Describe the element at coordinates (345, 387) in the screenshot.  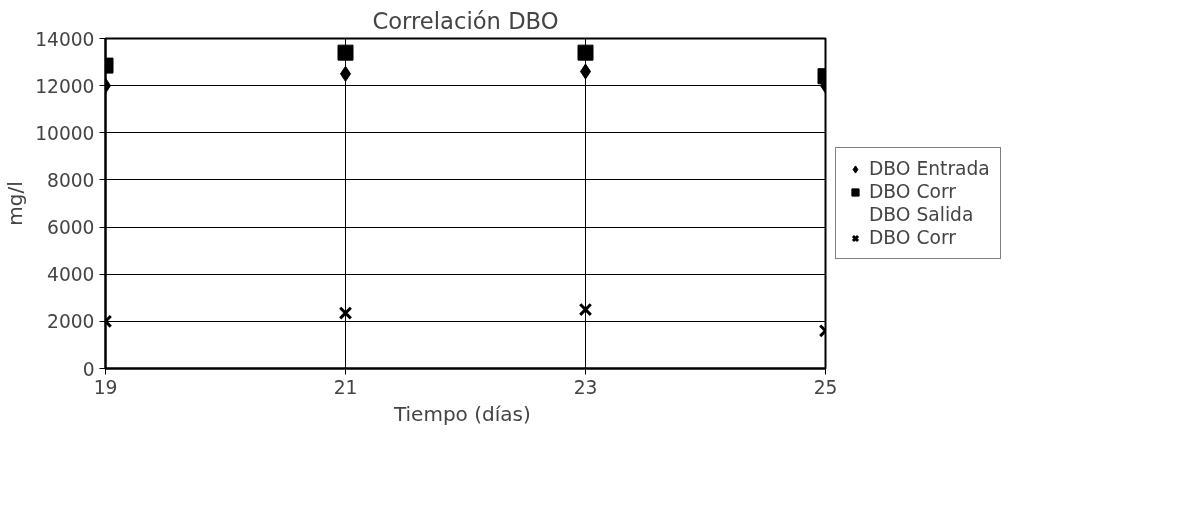
I see `x-tick-label: 21` at that location.